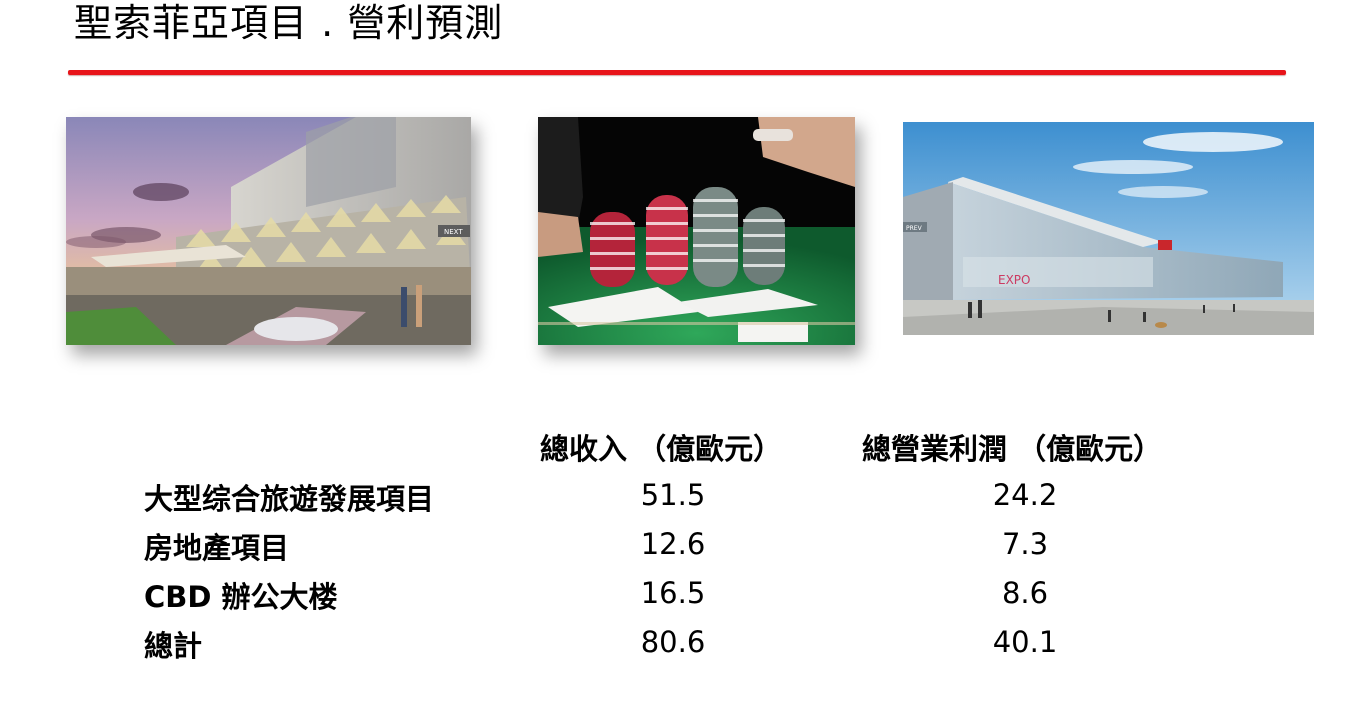 The width and height of the screenshot is (1349, 725). I want to click on title-underline, so click(677, 72).